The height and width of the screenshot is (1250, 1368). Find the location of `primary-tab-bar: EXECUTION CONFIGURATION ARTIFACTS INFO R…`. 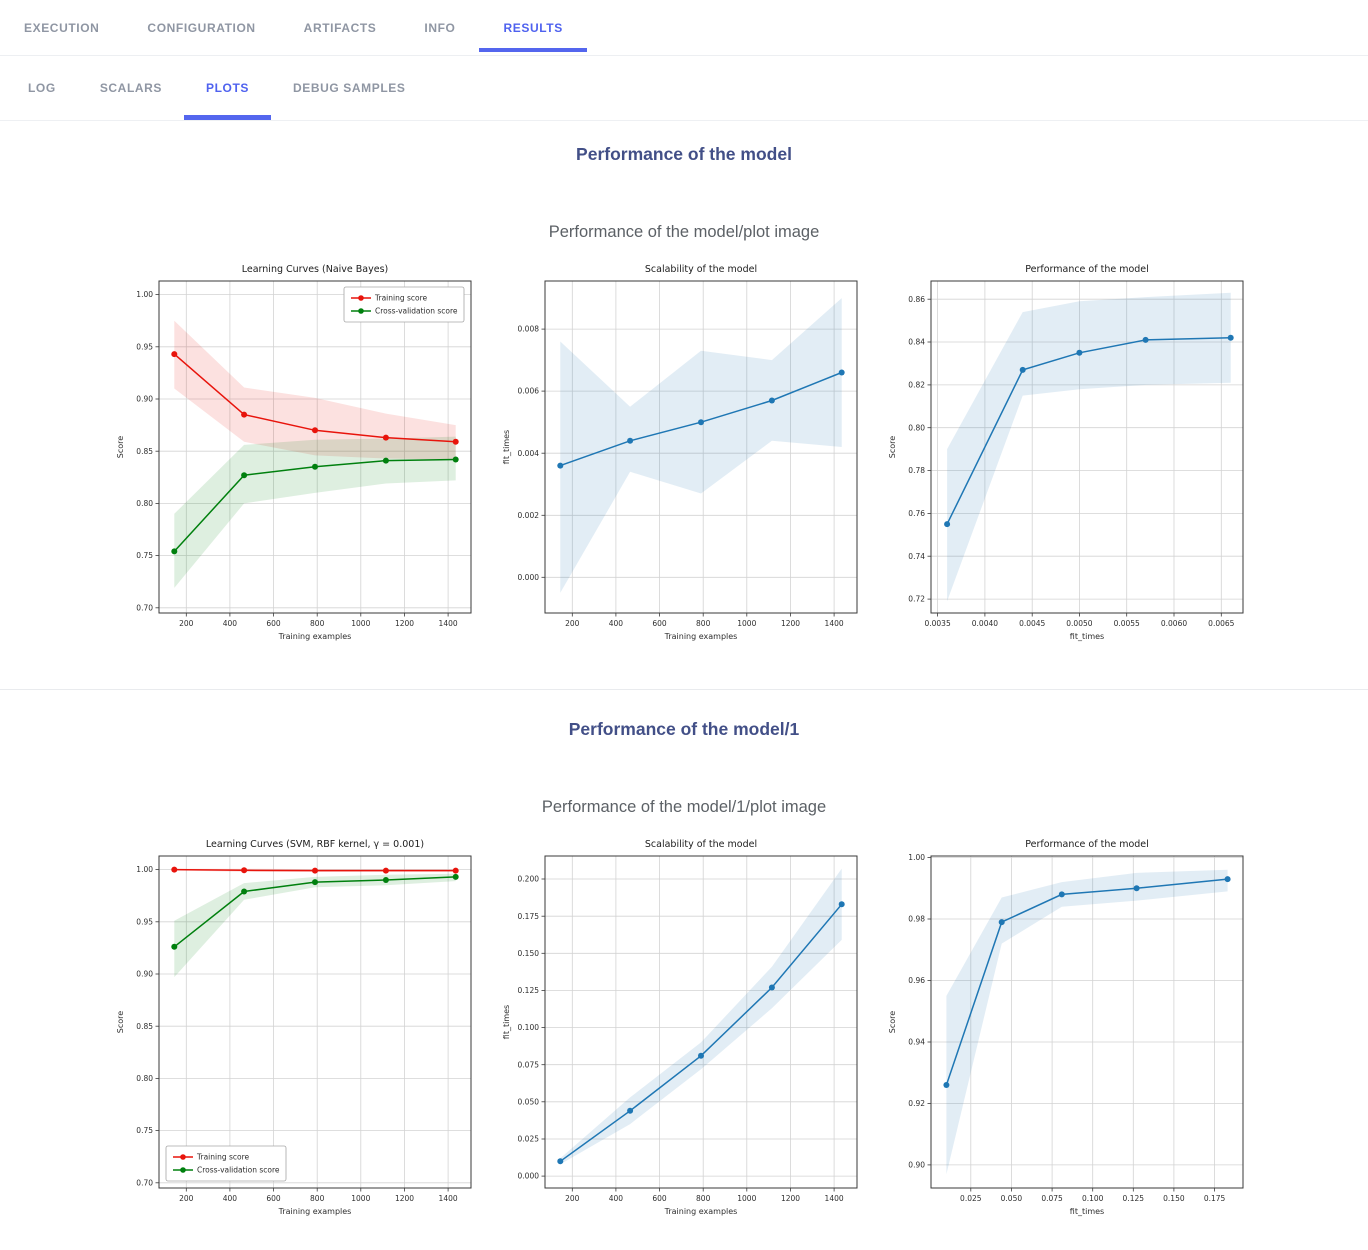

primary-tab-bar: EXECUTION CONFIGURATION ARTIFACTS INFO R… is located at coordinates (684, 28).